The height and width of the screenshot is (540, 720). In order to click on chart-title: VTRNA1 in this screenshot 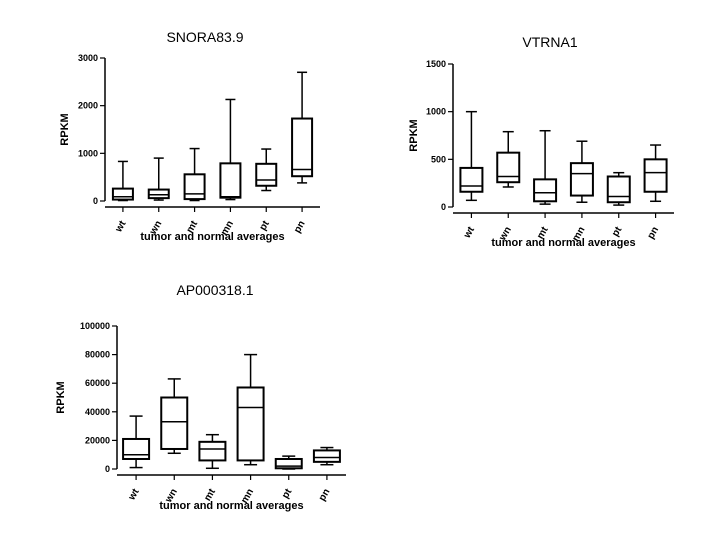, I will do `click(549, 42)`.